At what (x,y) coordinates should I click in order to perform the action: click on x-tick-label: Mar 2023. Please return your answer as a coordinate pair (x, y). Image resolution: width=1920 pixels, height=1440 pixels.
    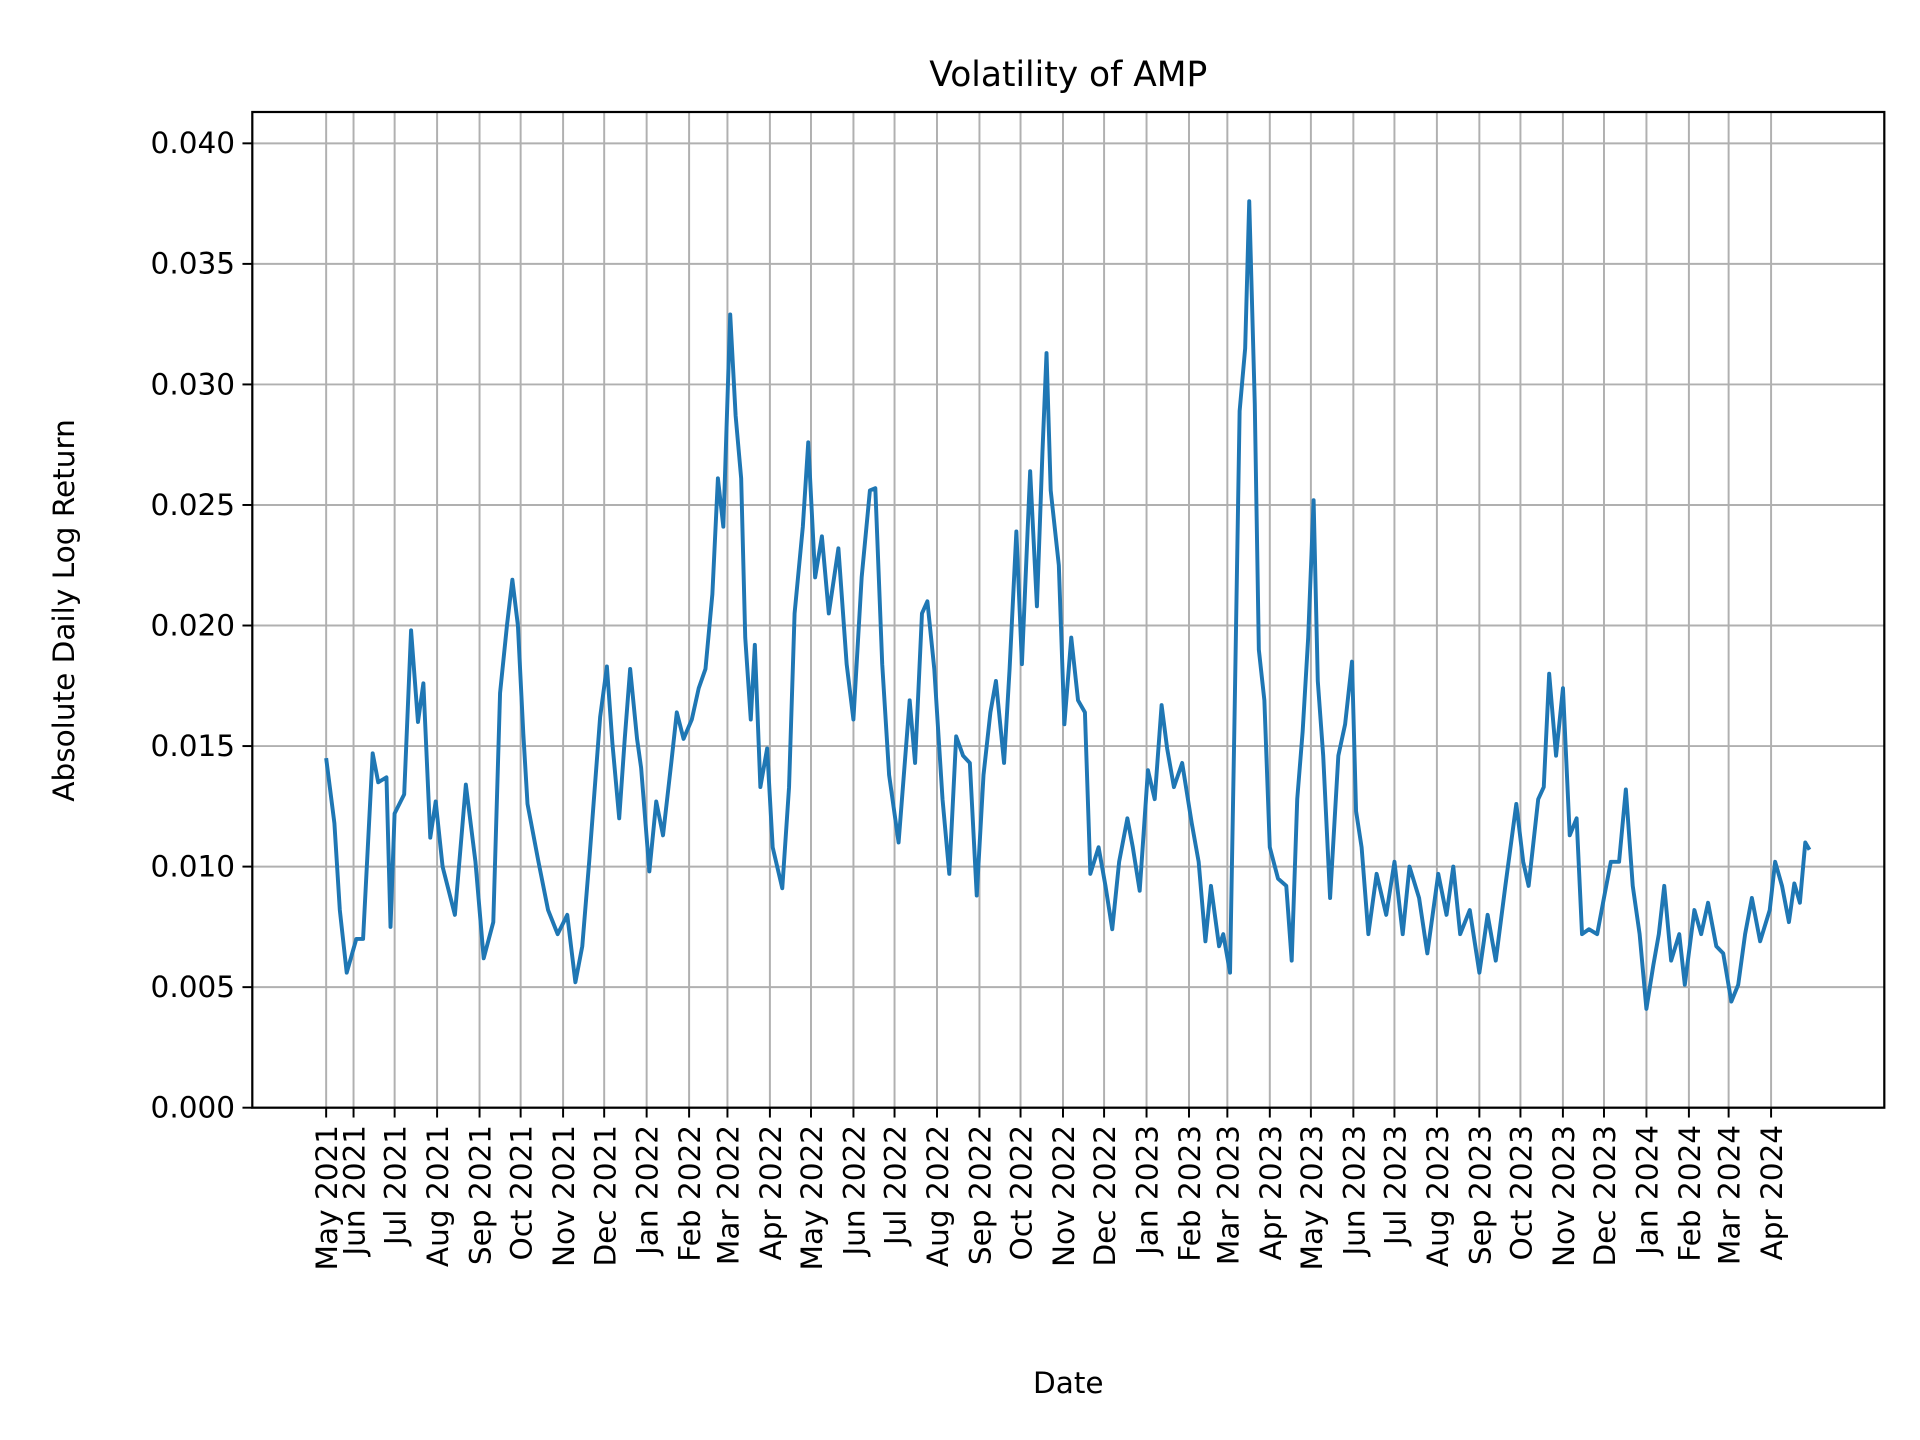
    Looking at the image, I should click on (1228, 1195).